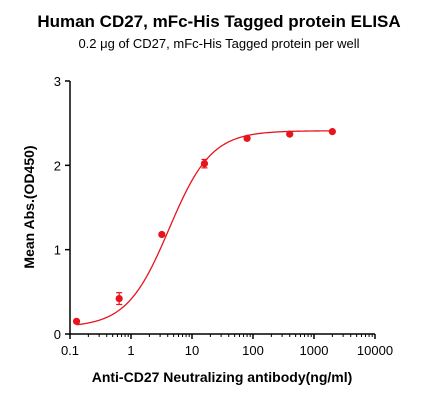 The width and height of the screenshot is (438, 405). Describe the element at coordinates (130, 350) in the screenshot. I see `x-tick-label-1: 1` at that location.